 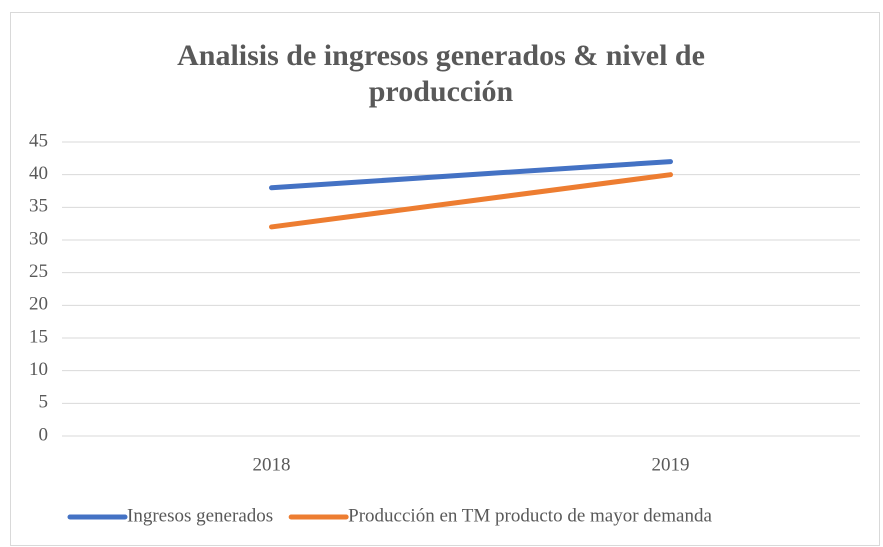 What do you see at coordinates (38, 304) in the screenshot?
I see `y-tick-label: 20` at bounding box center [38, 304].